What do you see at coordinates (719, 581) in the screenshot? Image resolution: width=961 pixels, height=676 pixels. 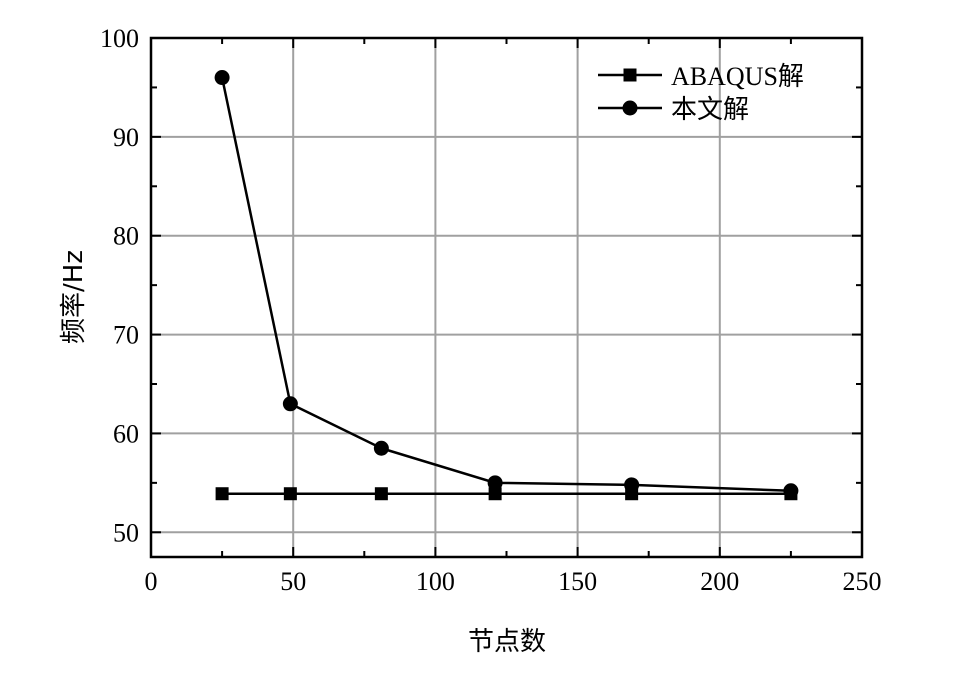 I see `x-tick-label: 200` at bounding box center [719, 581].